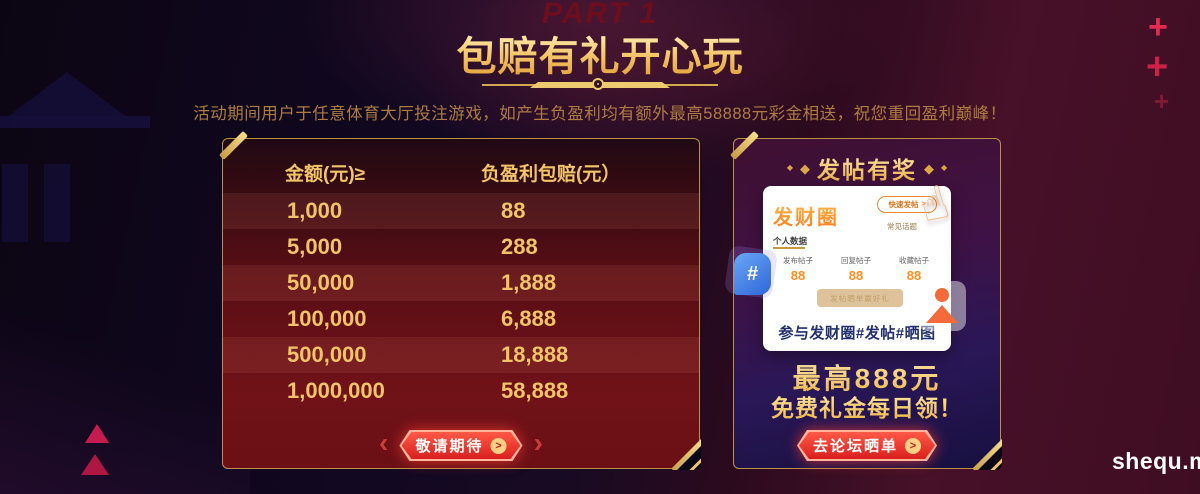 Image resolution: width=1200 pixels, height=494 pixels. I want to click on photo-icon-sun, so click(942, 295).